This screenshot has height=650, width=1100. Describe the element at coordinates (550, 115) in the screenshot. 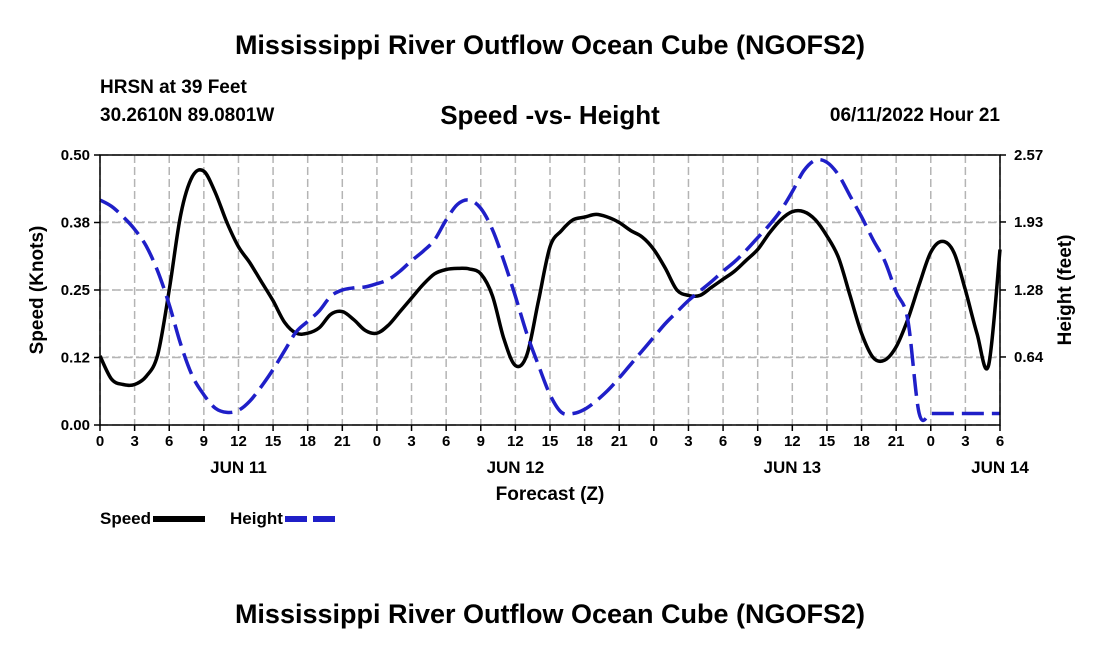

I see `chart-subtitle: Speed -vs- Height` at that location.